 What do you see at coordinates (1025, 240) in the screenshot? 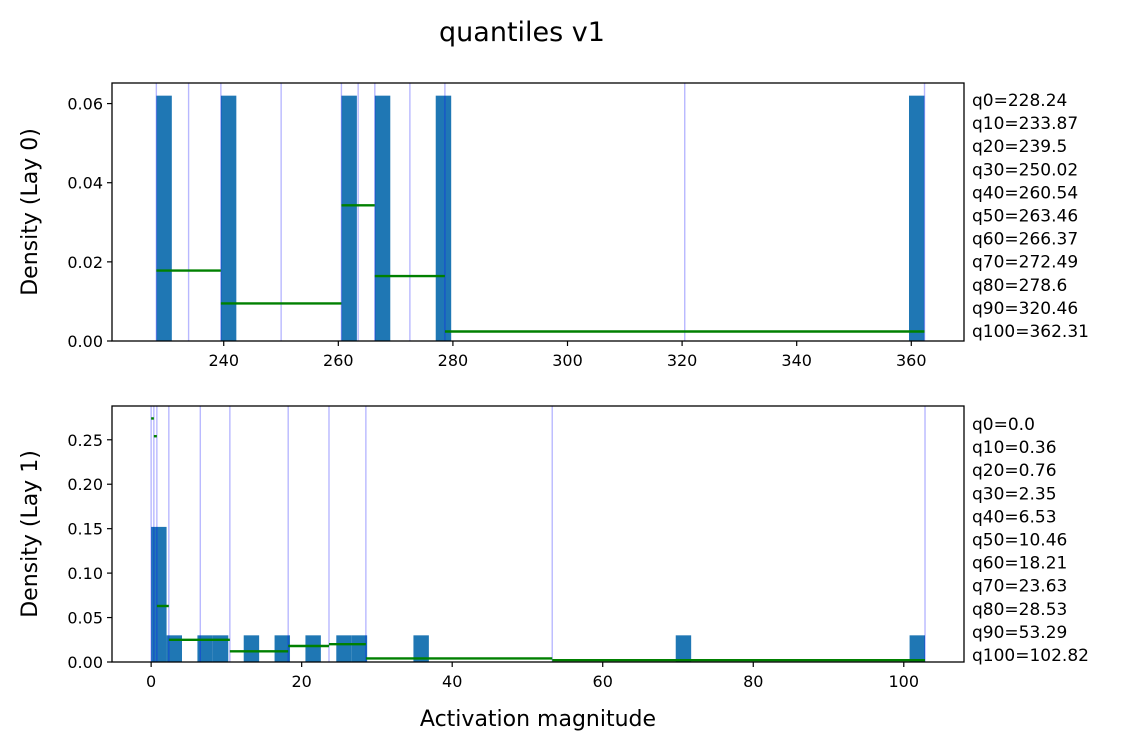
I see `top-quantile-label-6: q60=266.37` at bounding box center [1025, 240].